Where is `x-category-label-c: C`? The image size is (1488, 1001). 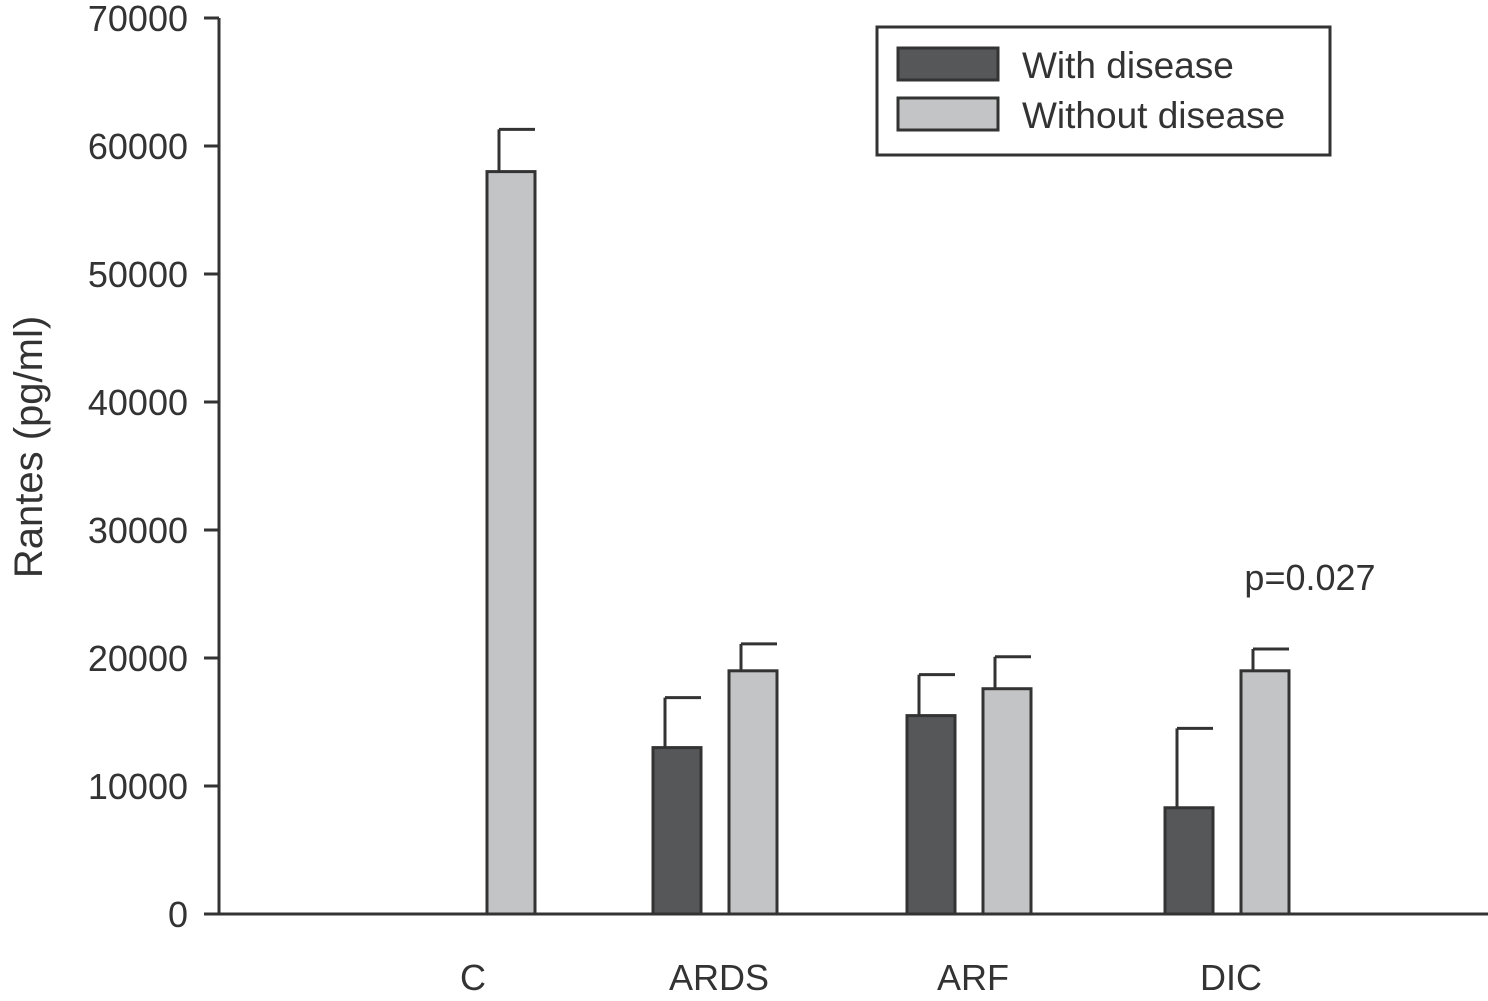 x-category-label-c: C is located at coordinates (473, 977).